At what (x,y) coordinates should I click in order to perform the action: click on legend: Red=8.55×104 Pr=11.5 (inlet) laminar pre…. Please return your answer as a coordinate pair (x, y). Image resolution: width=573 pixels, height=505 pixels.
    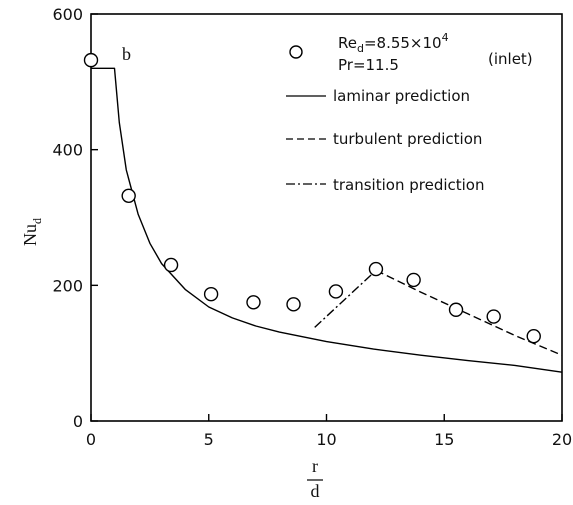
    Looking at the image, I should click on (409, 112).